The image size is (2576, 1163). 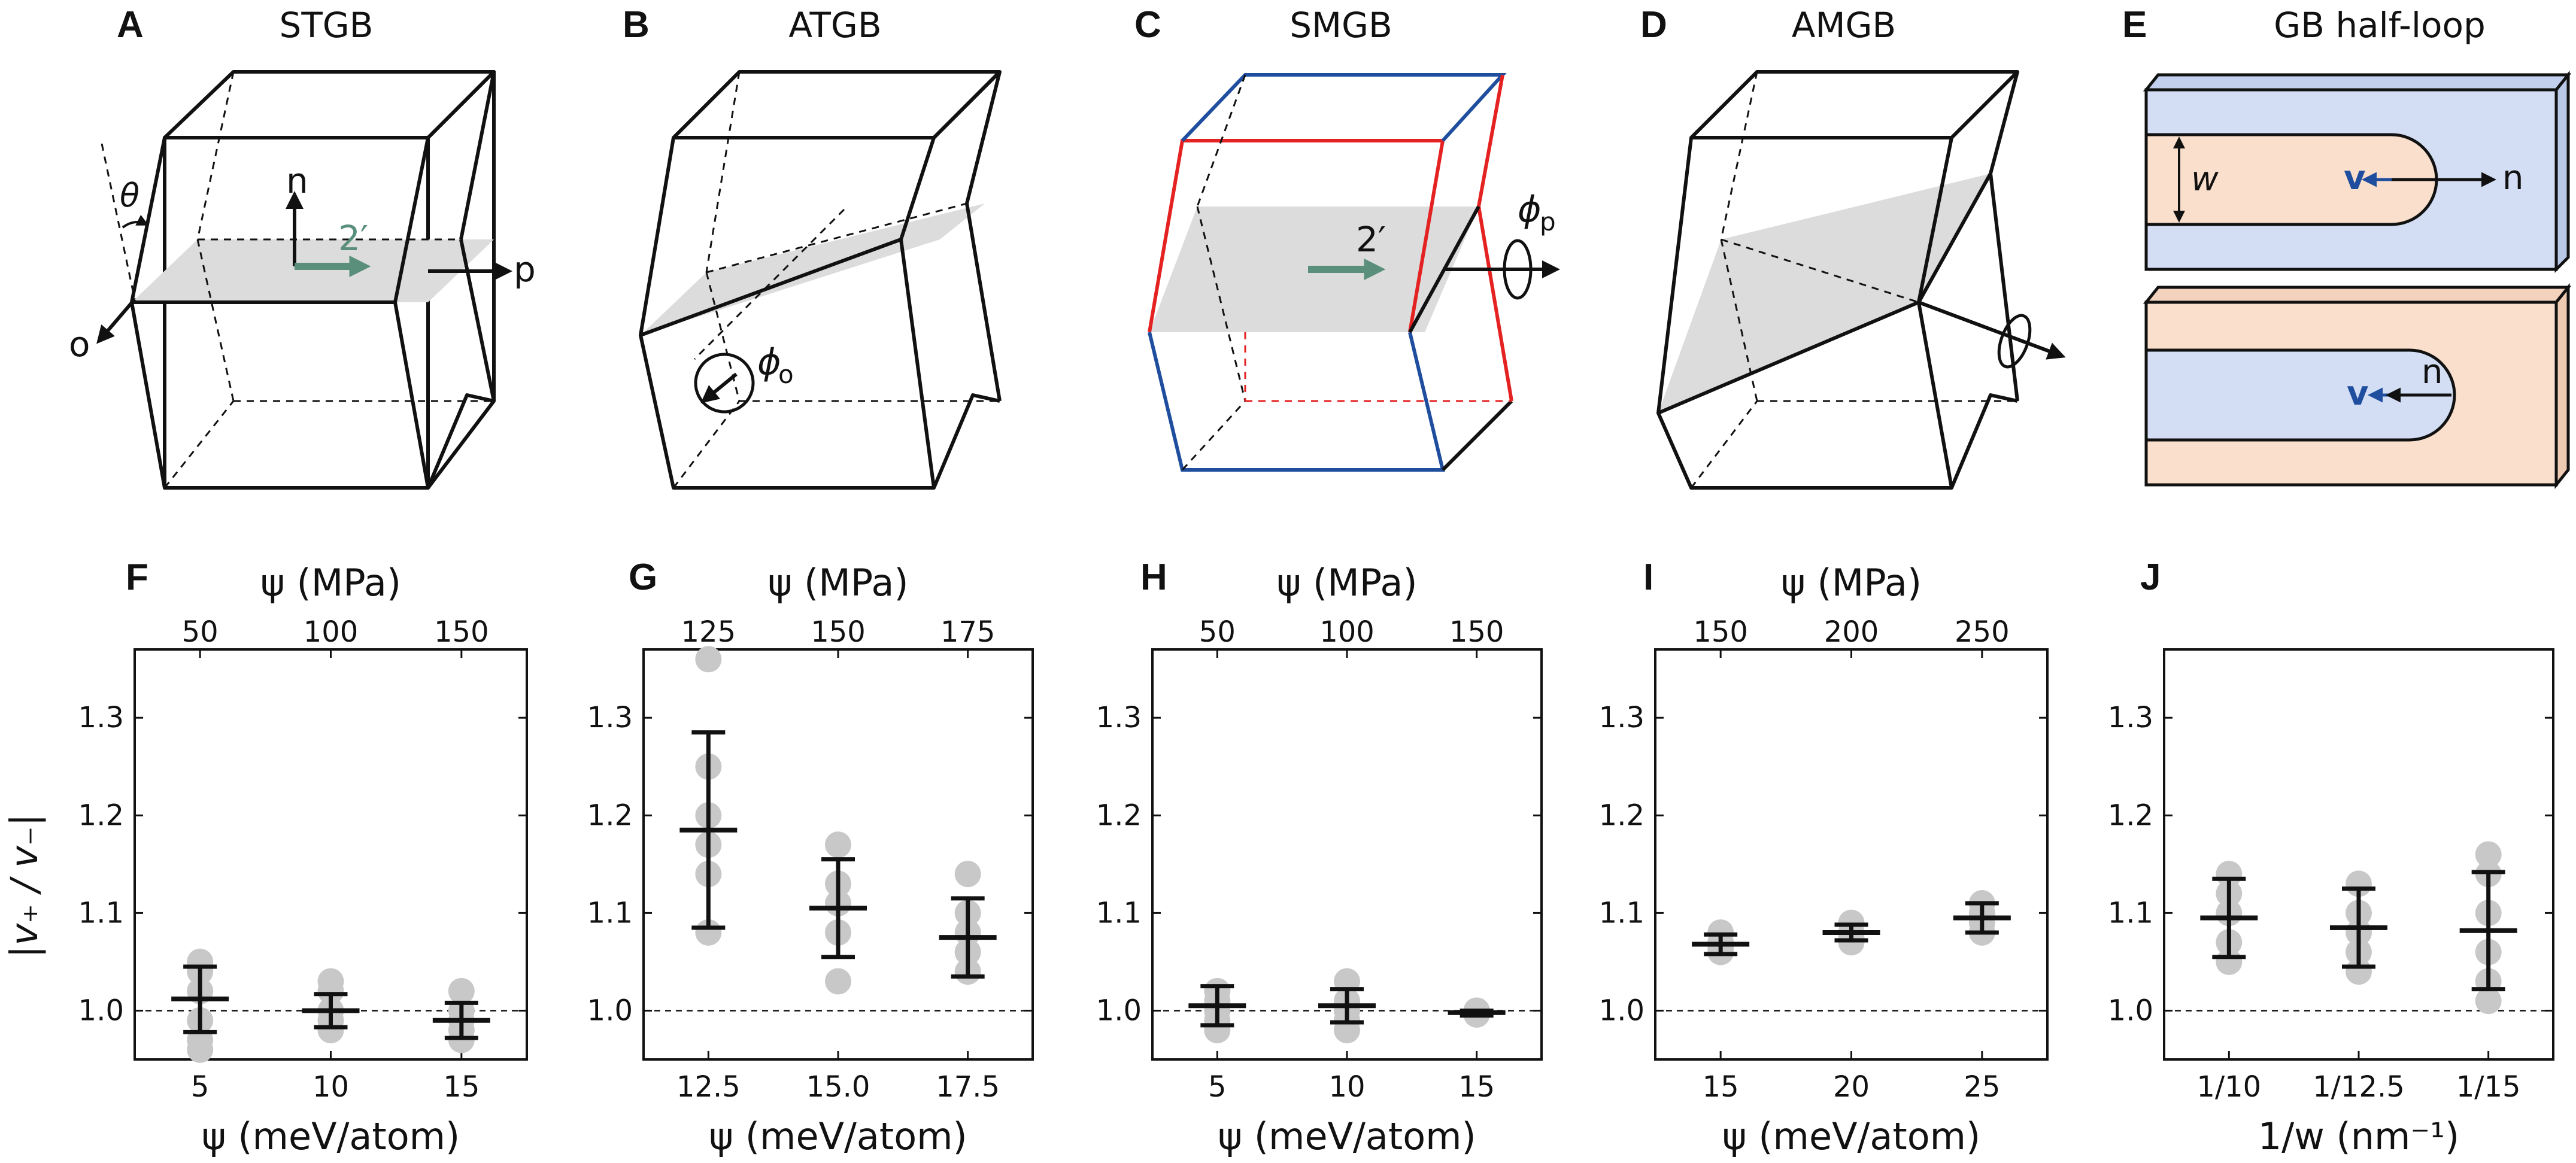 I want to click on label-phi-o: ϕ, so click(x=769, y=362).